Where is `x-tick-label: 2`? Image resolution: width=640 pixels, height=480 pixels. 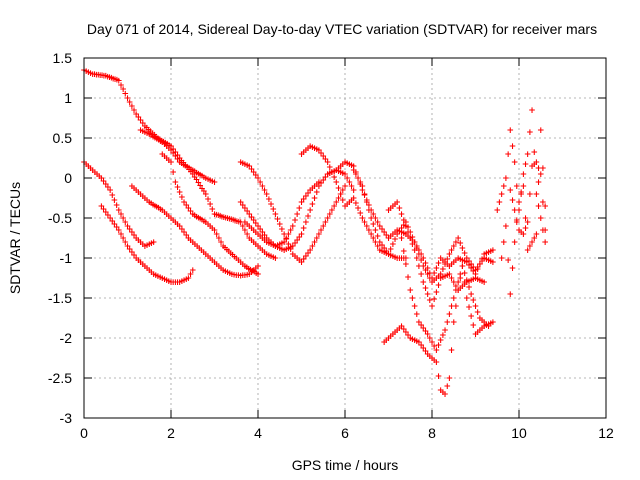 x-tick-label: 2 is located at coordinates (171, 433).